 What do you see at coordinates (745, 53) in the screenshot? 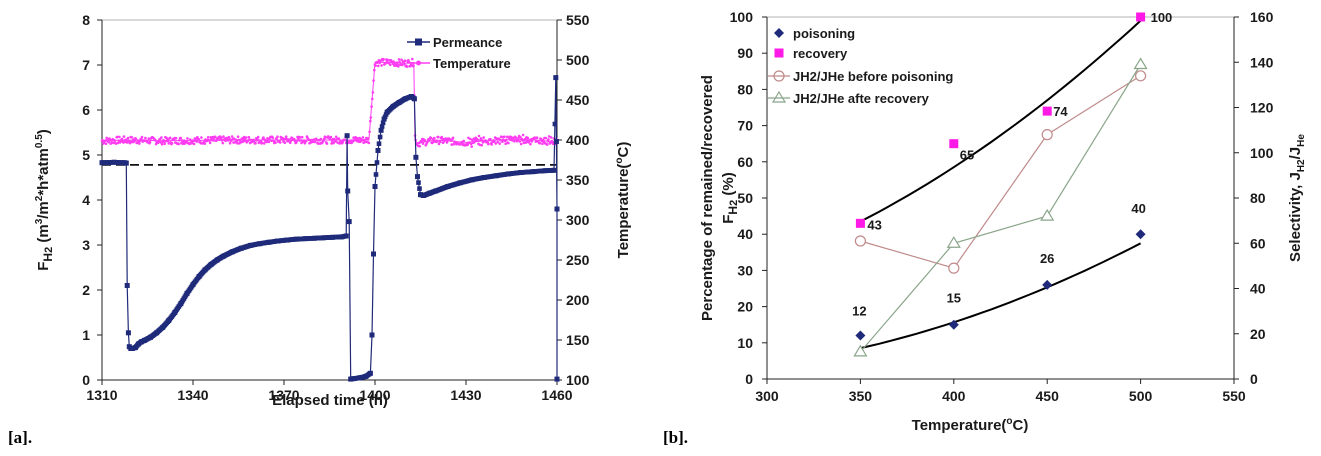
I see `y-tick-label-b: 90` at bounding box center [745, 53].